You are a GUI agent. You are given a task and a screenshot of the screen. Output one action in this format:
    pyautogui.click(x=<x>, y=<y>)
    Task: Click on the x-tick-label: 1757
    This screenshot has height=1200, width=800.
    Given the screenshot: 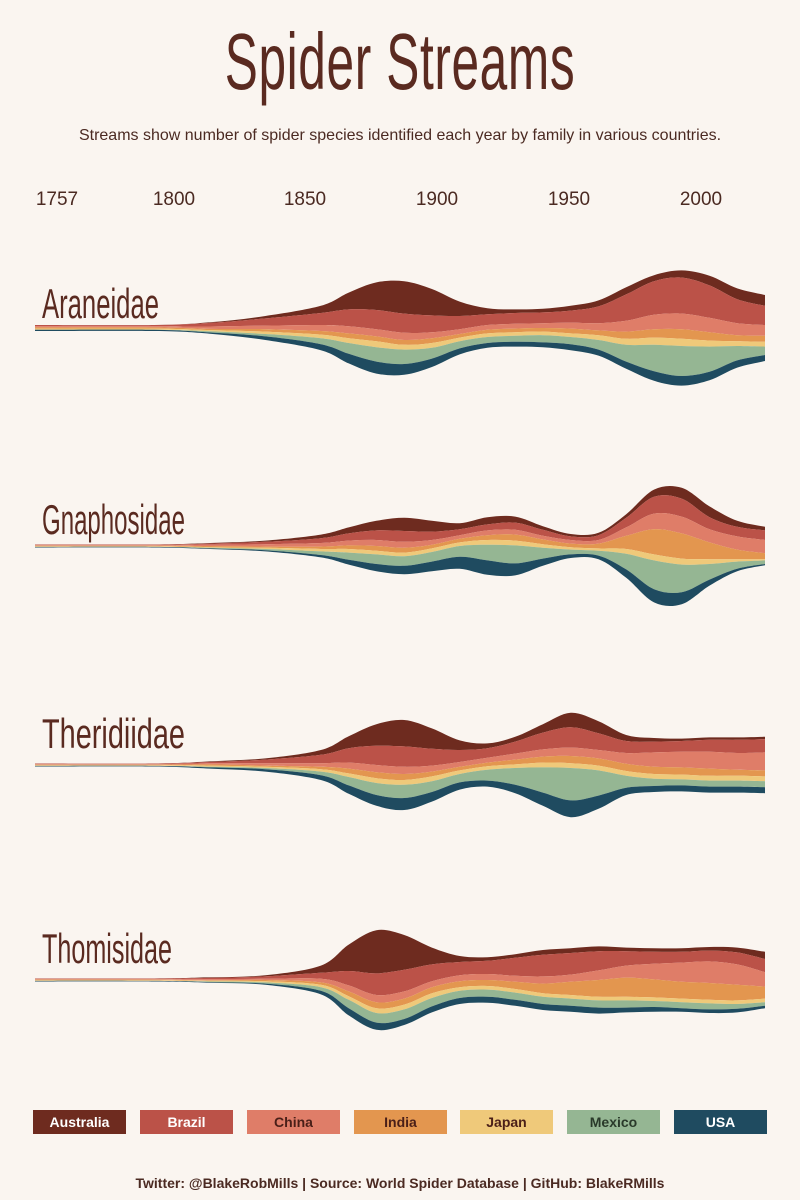 What is the action you would take?
    pyautogui.click(x=57, y=199)
    